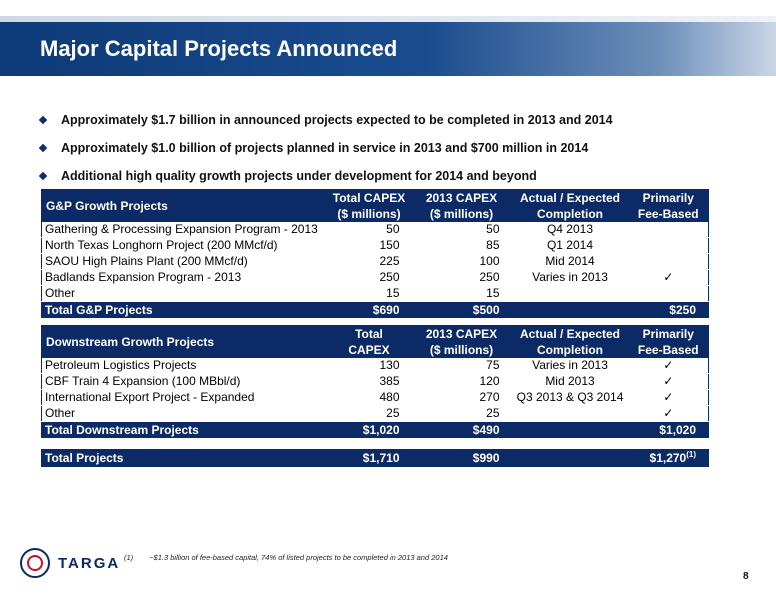  Describe the element at coordinates (184, 310) in the screenshot. I see `total-label: Total G&P Projects` at that location.